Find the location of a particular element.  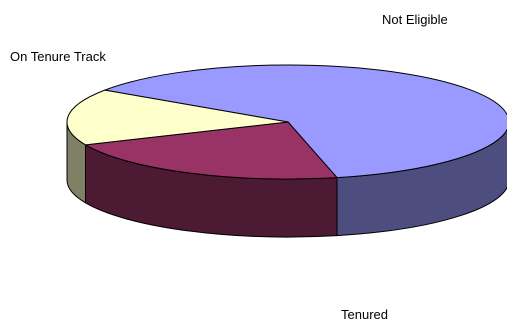

label-on-tenure-track: On Tenure Track is located at coordinates (58, 56).